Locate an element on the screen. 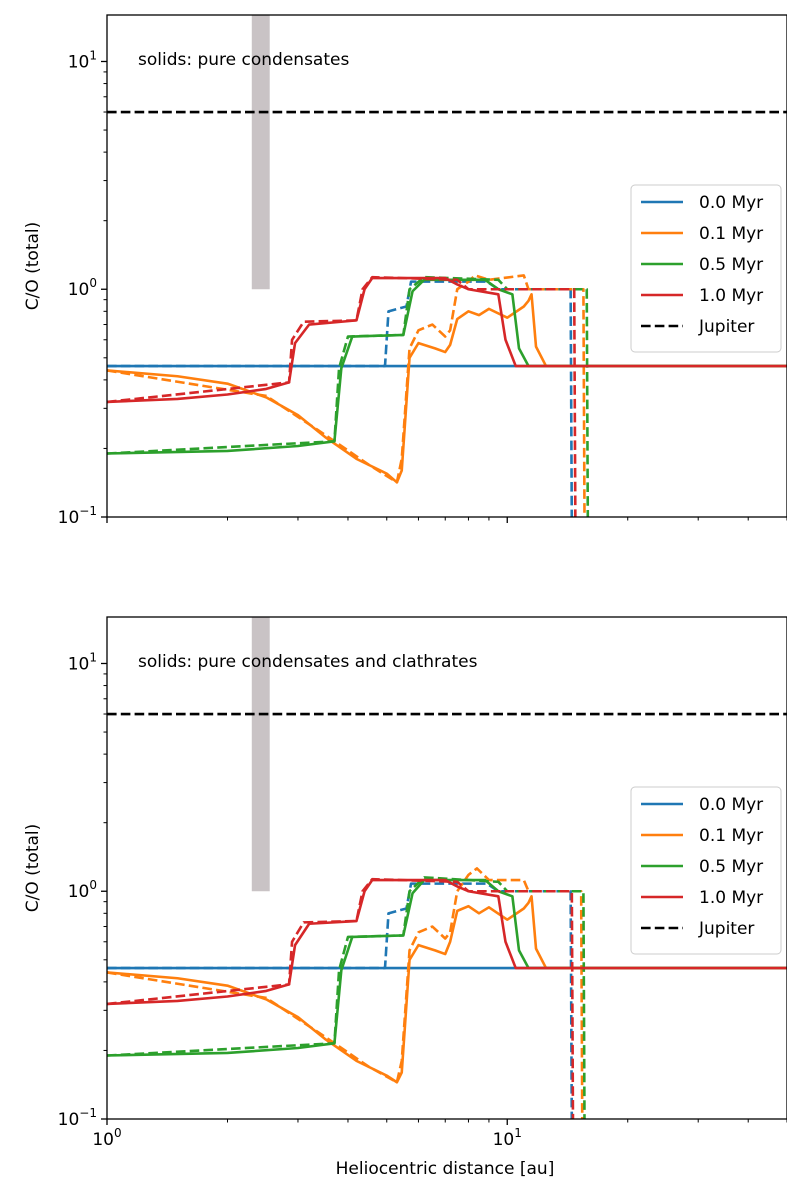 The height and width of the screenshot is (1185, 787). panel-1-legend-box is located at coordinates (706, 268).